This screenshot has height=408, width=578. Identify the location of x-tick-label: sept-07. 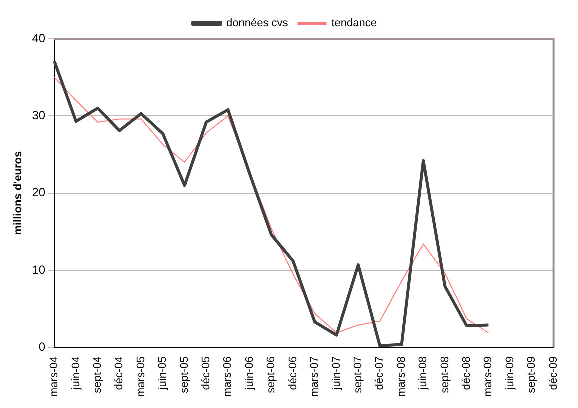
(358, 375).